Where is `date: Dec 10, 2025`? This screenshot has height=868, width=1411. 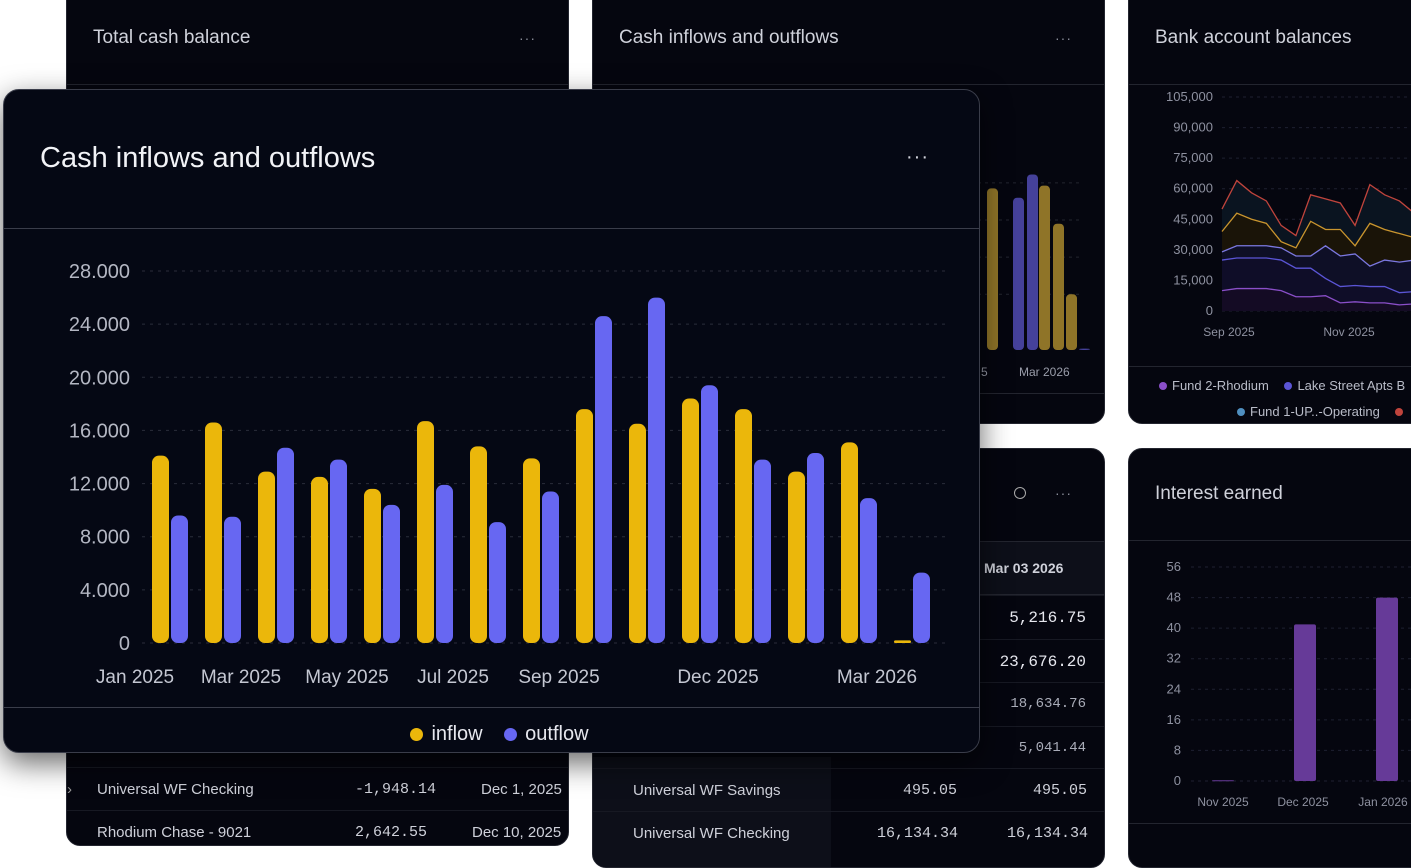
date: Dec 10, 2025 is located at coordinates (517, 832).